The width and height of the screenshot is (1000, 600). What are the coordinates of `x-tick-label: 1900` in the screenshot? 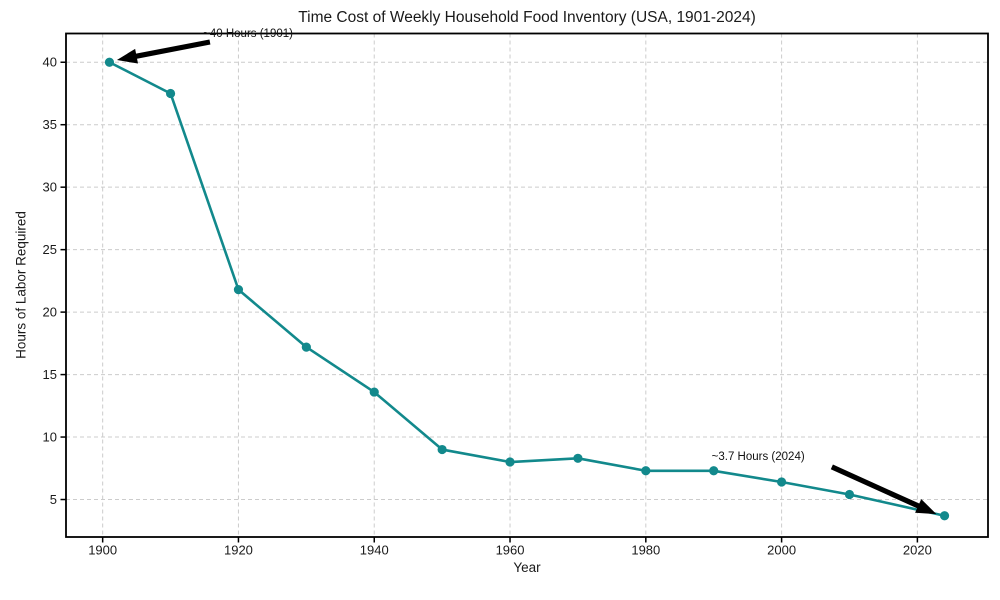 It's located at (102, 550).